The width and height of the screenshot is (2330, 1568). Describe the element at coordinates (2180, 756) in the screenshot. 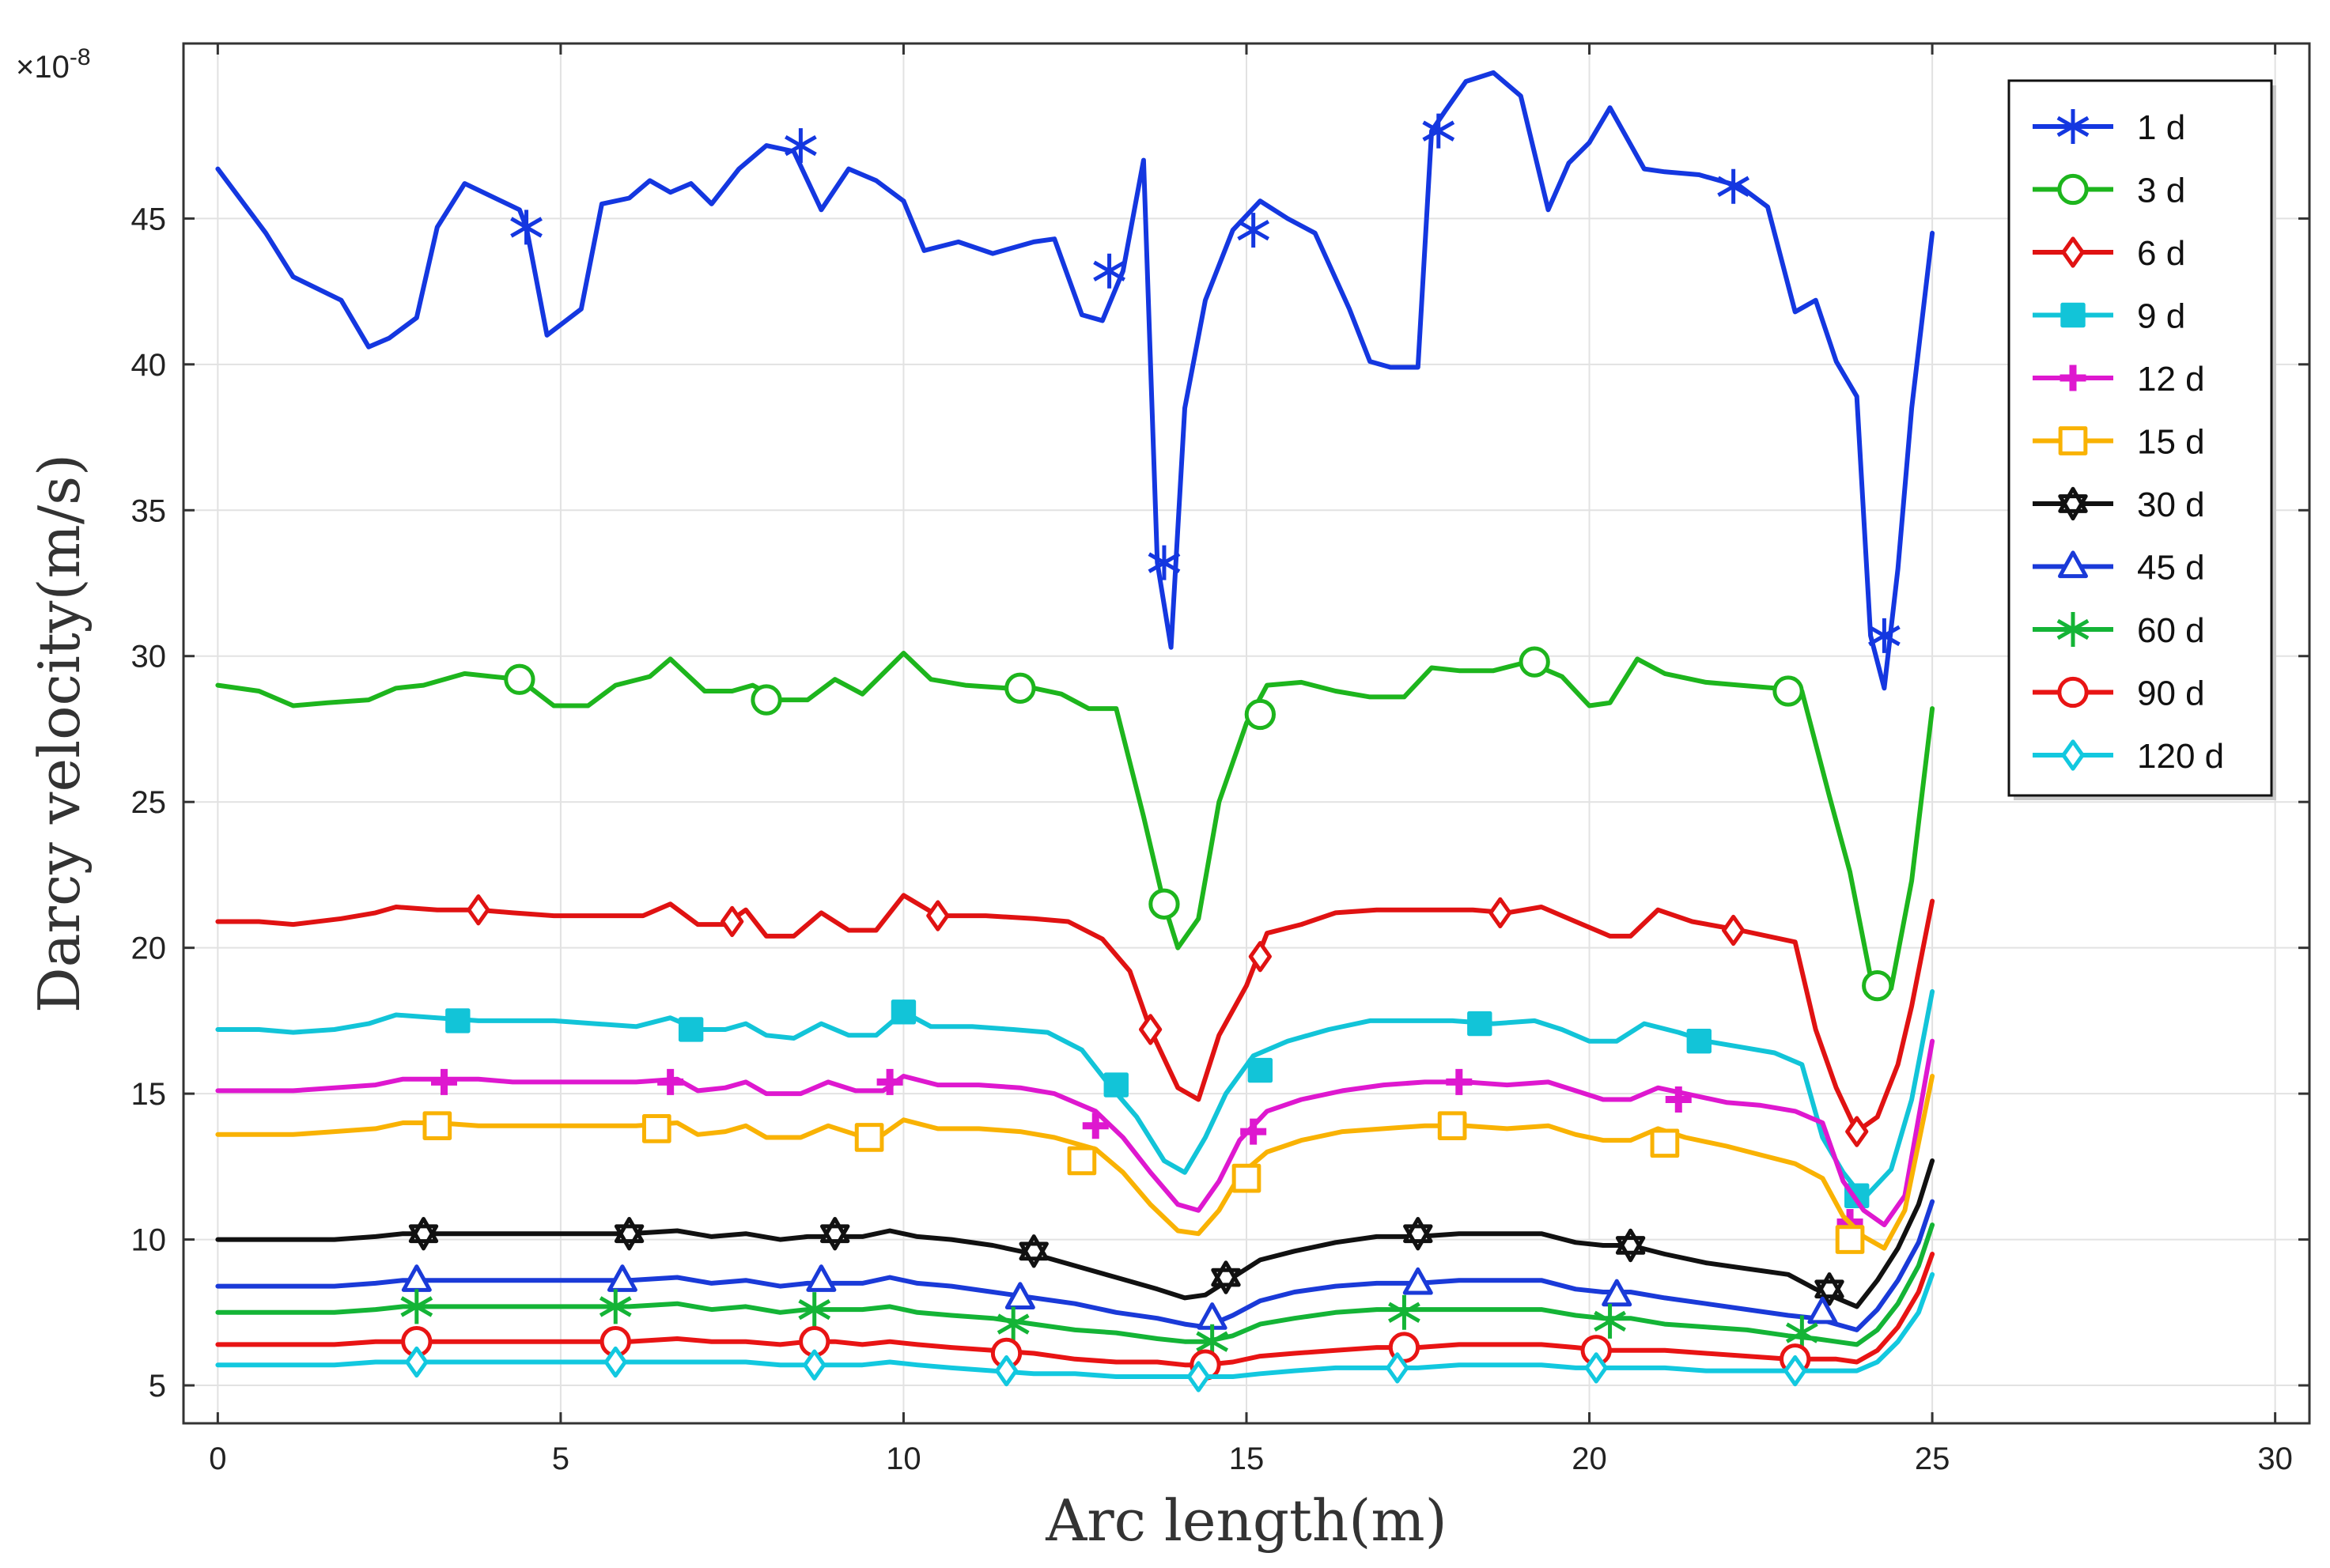

I see `legend-label: 120 d` at that location.